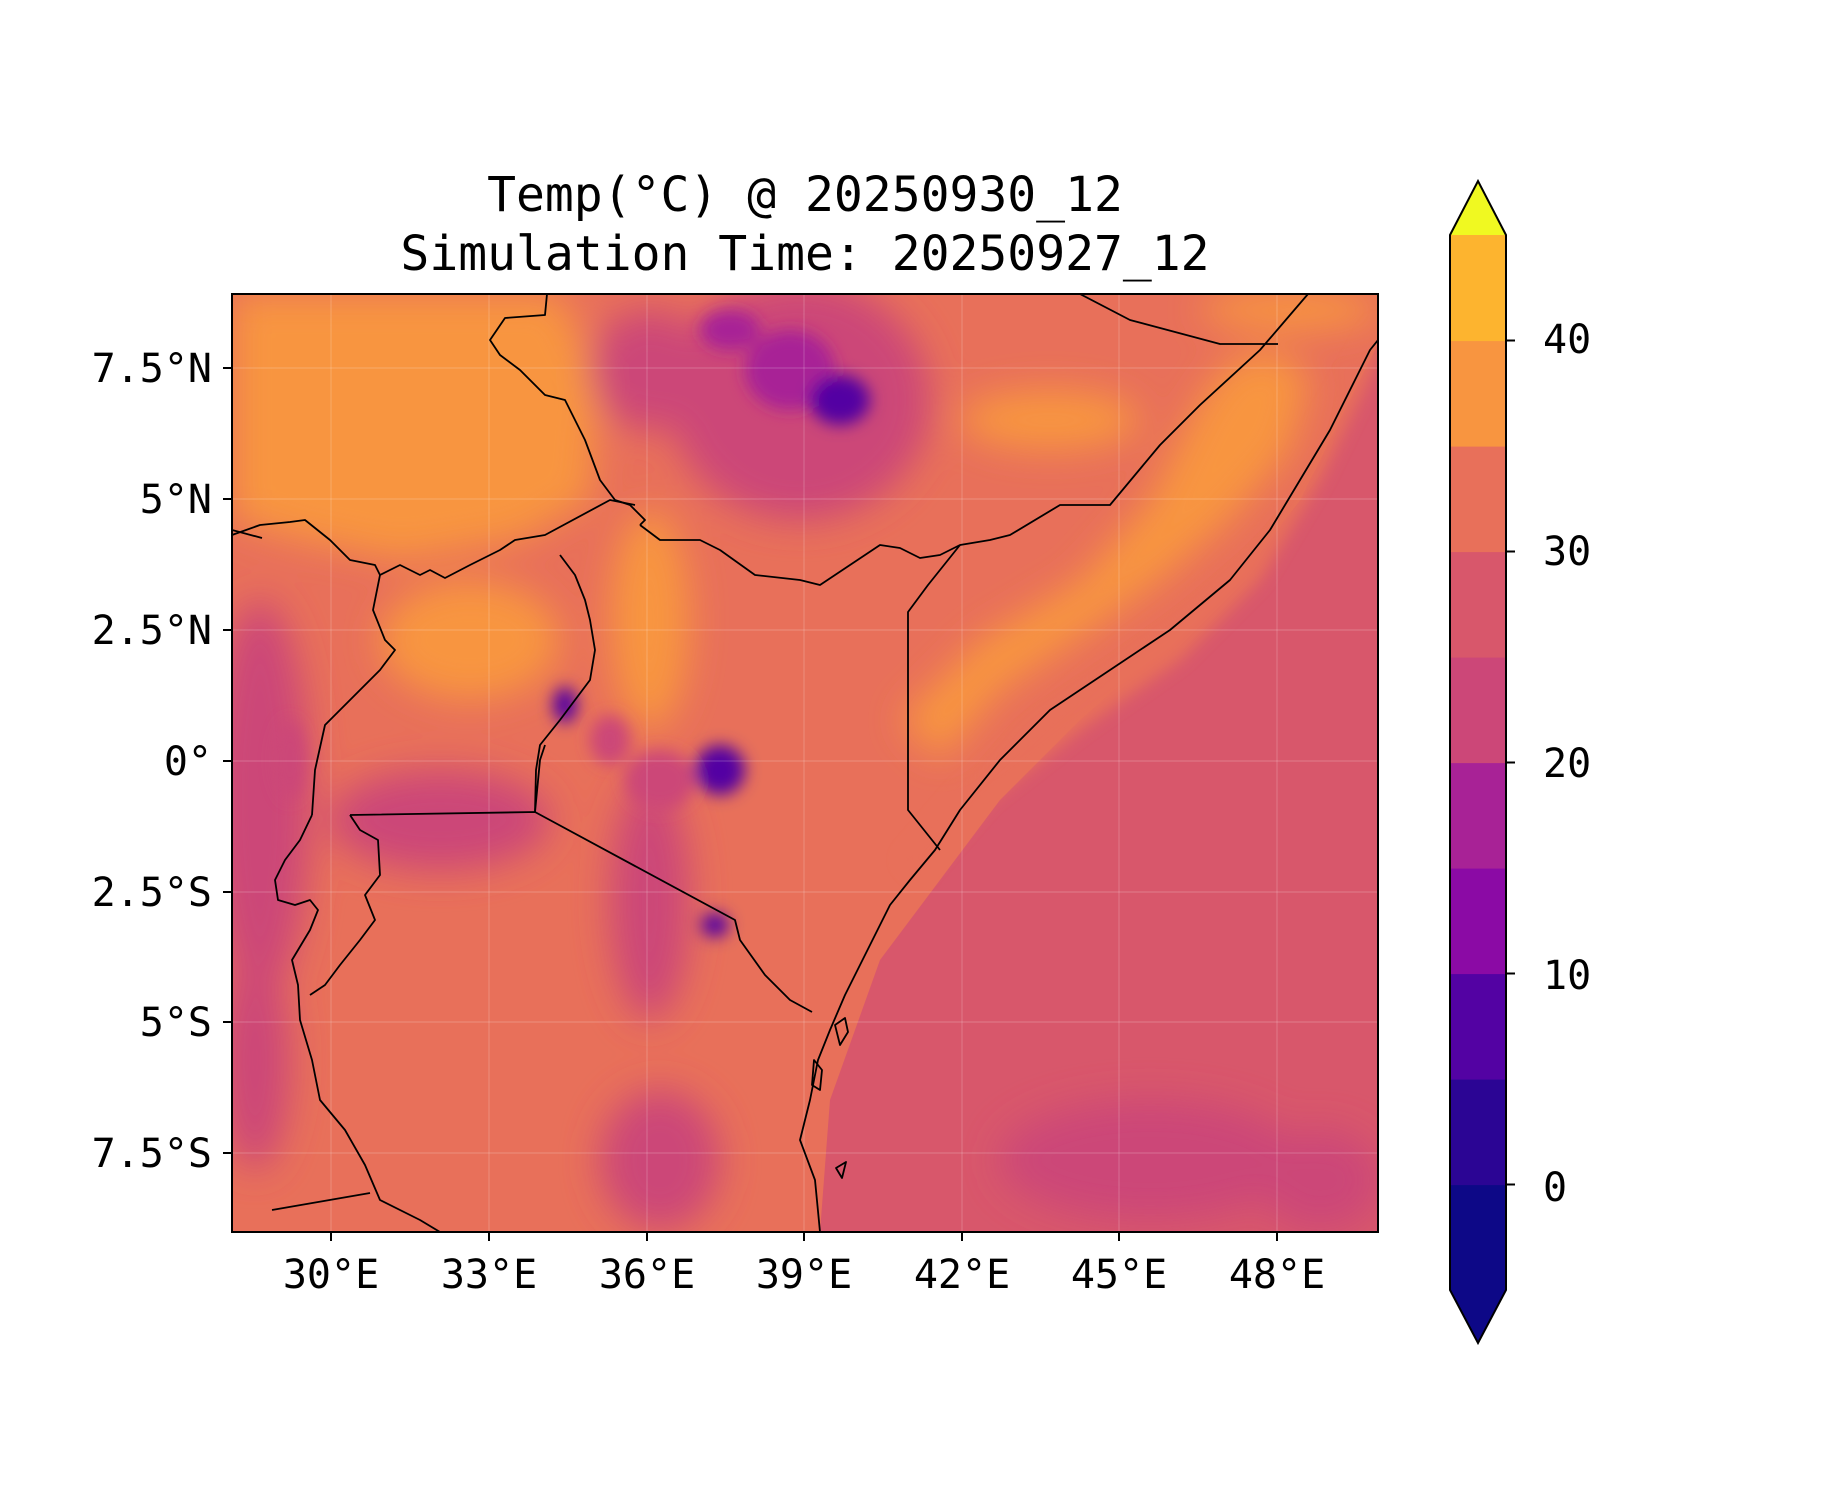 This screenshot has width=1833, height=1500. What do you see at coordinates (1289, 312) in the screenshot?
I see `blob-horn` at bounding box center [1289, 312].